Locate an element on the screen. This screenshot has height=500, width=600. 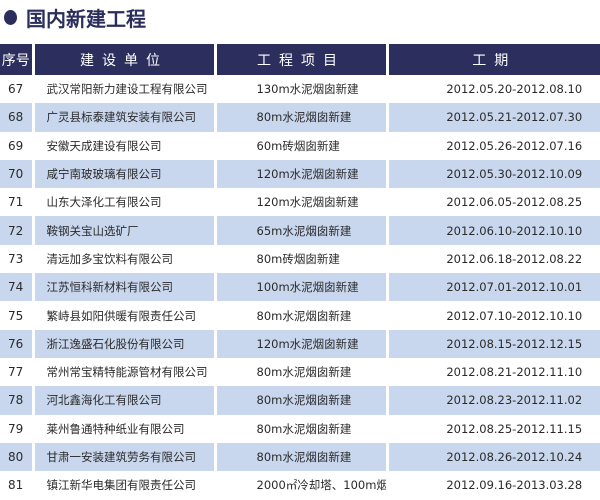
header-project: 工程项目 is located at coordinates (302, 59).